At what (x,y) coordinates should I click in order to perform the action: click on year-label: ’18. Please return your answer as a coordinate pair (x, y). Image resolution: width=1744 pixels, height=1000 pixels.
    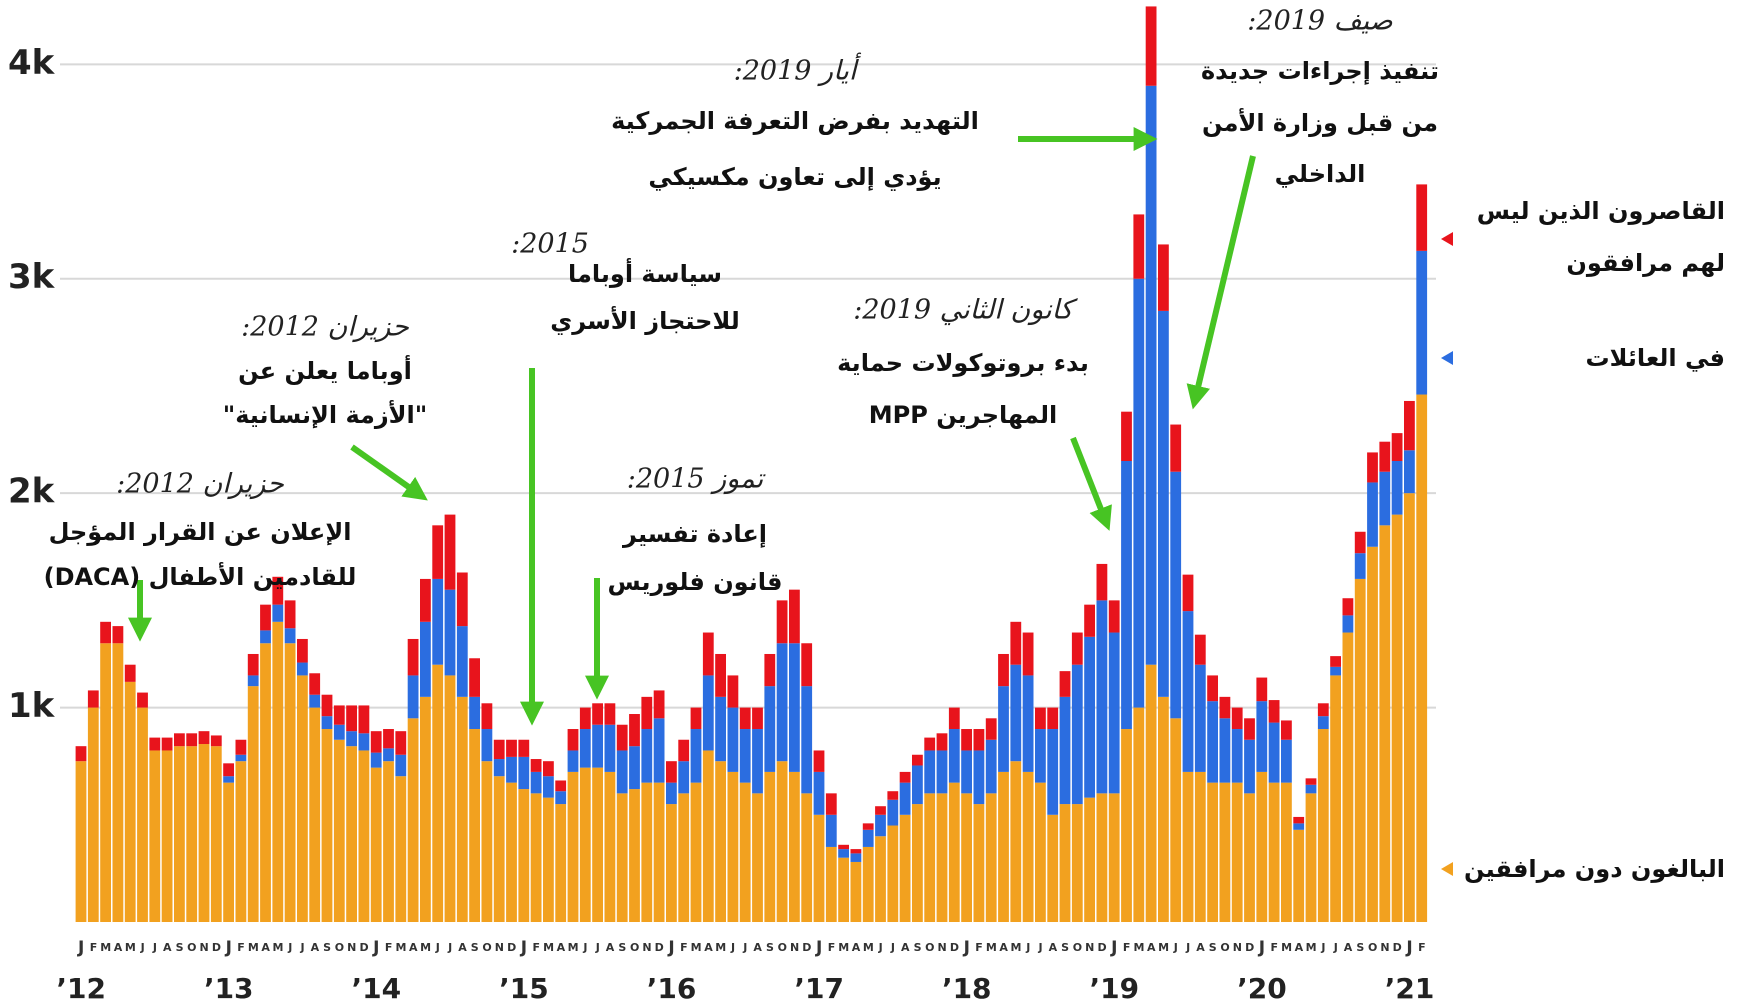
    Looking at the image, I should click on (967, 986).